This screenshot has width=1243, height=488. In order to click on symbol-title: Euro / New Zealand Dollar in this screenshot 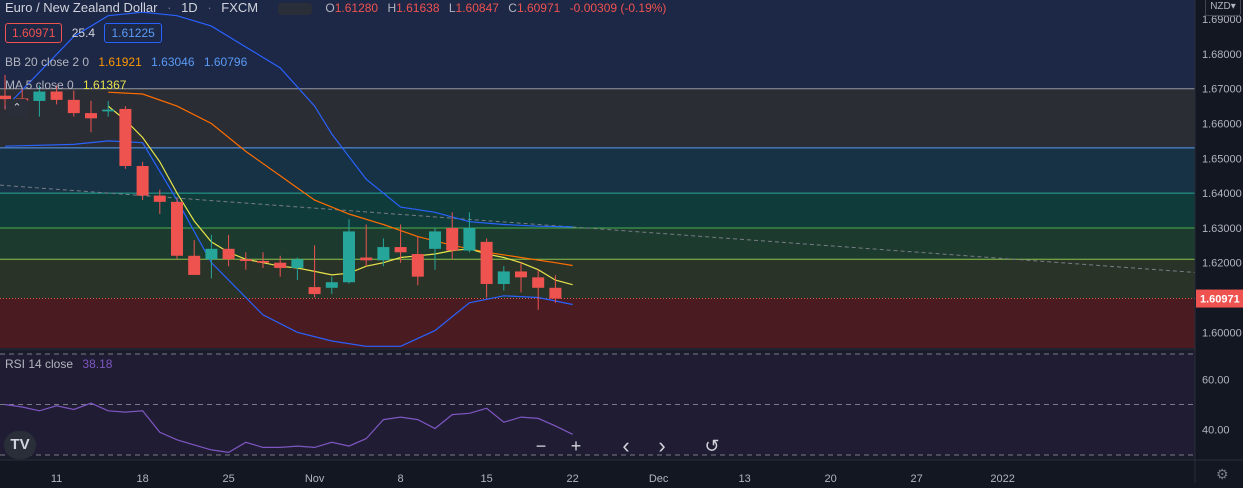, I will do `click(81, 7)`.